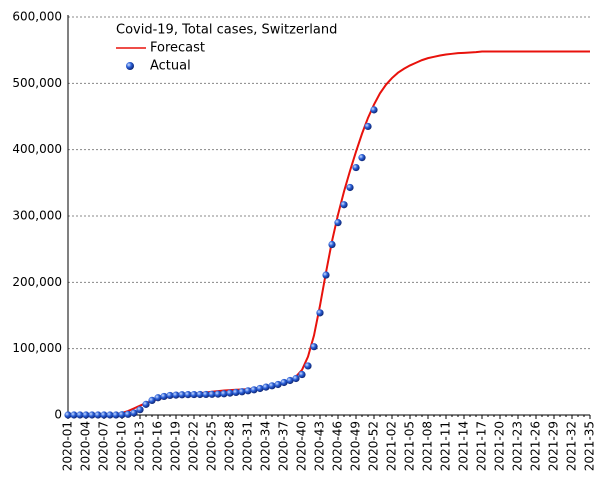  Describe the element at coordinates (37, 149) in the screenshot. I see `y-tick-label: 400,000` at that location.